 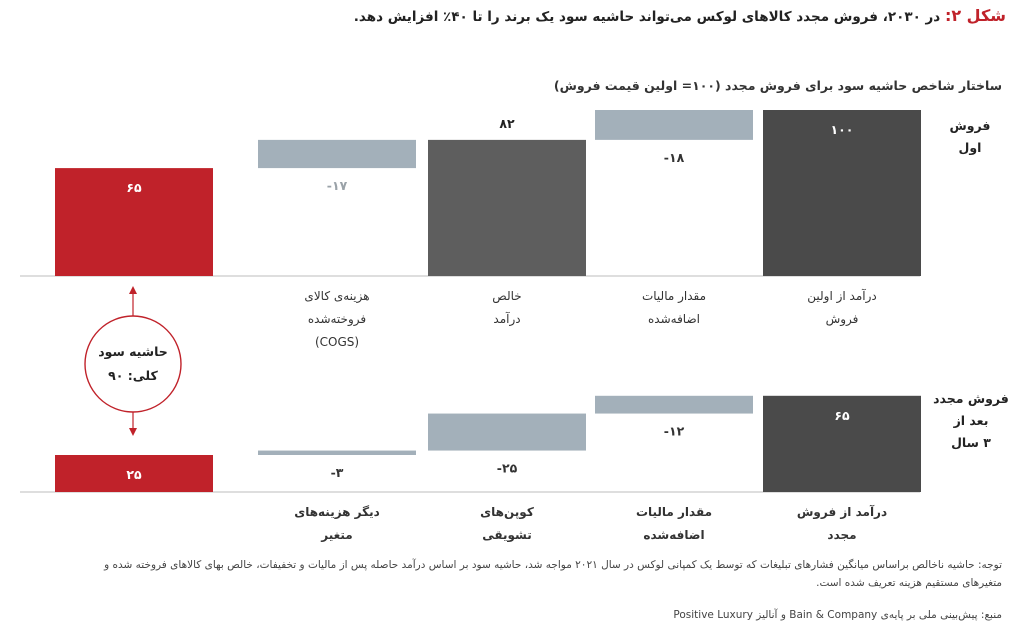 I want to click on category-label: درآمد, so click(x=506, y=319).